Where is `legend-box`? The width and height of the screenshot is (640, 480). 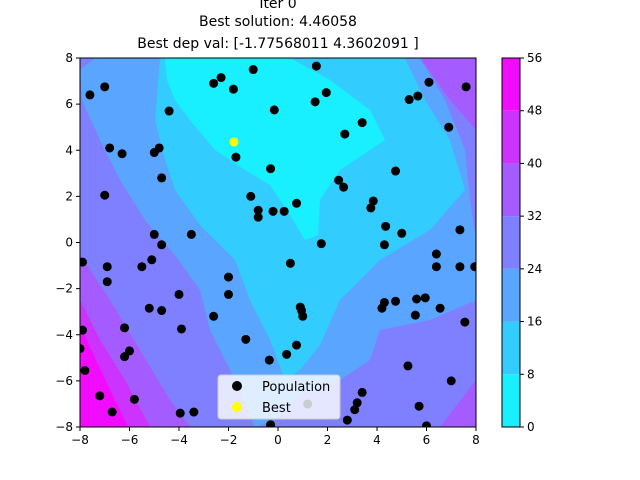
legend-box is located at coordinates (279, 397).